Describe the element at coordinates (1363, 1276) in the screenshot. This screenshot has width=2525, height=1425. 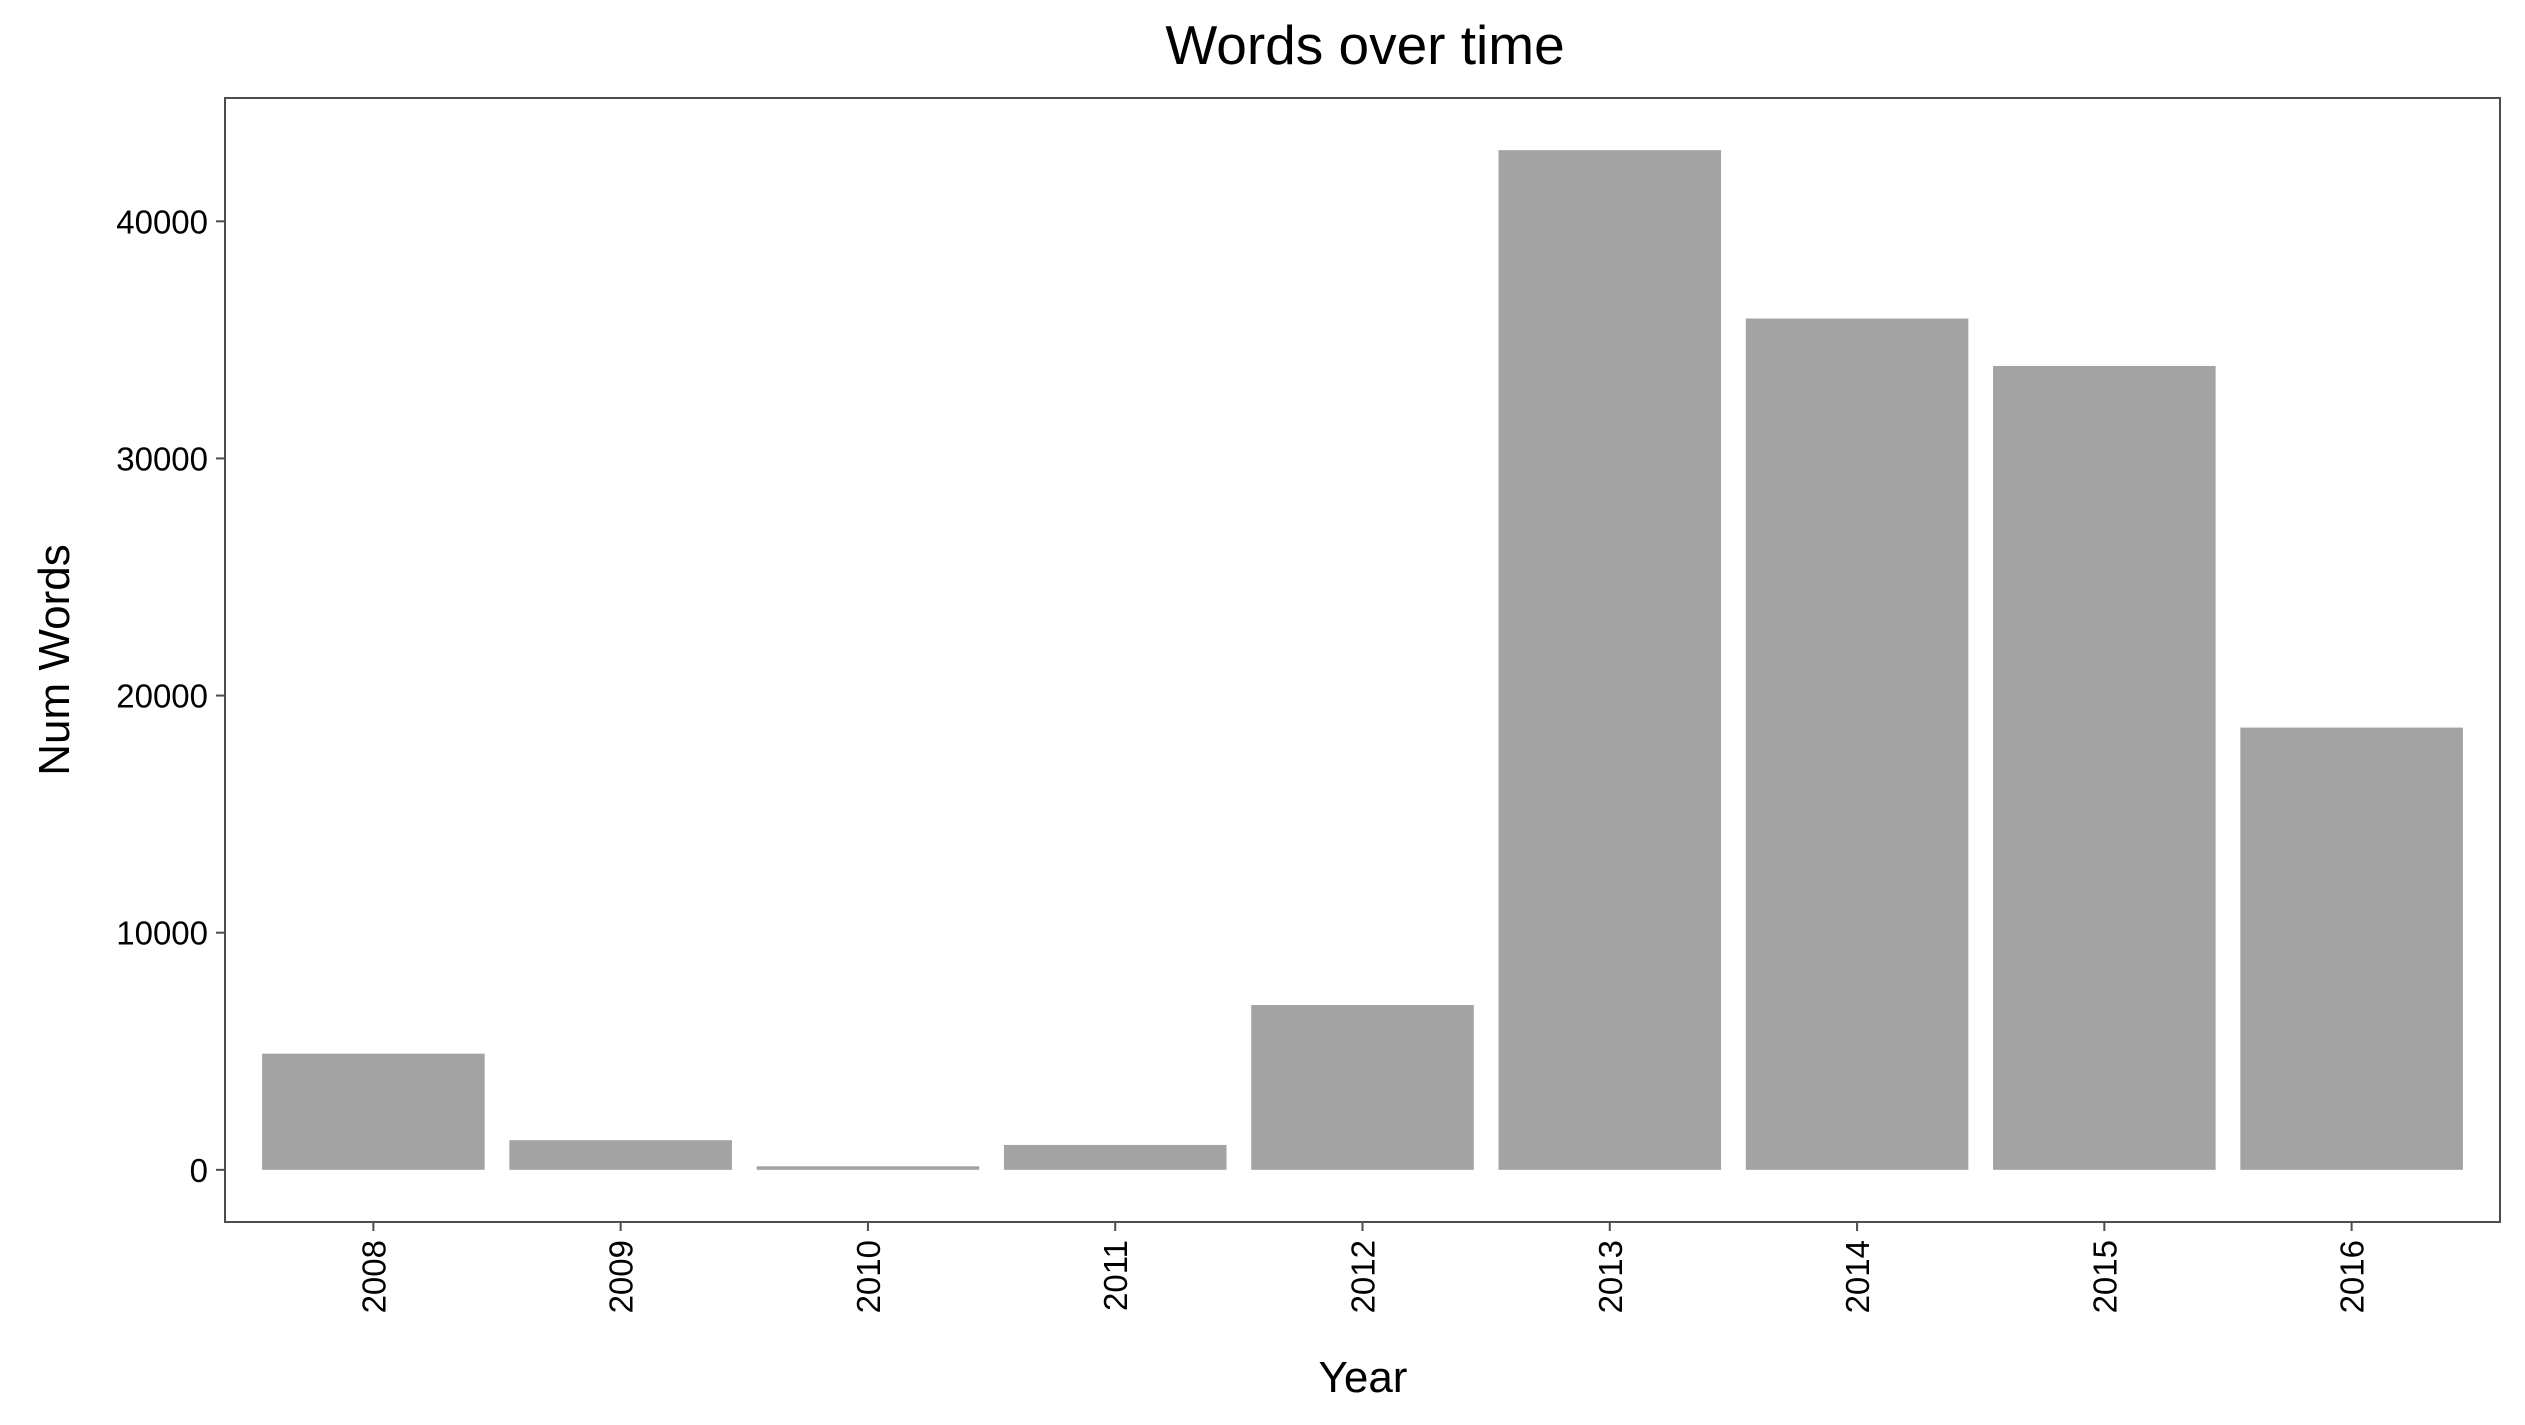
I see `x-tick-label: 2012` at that location.